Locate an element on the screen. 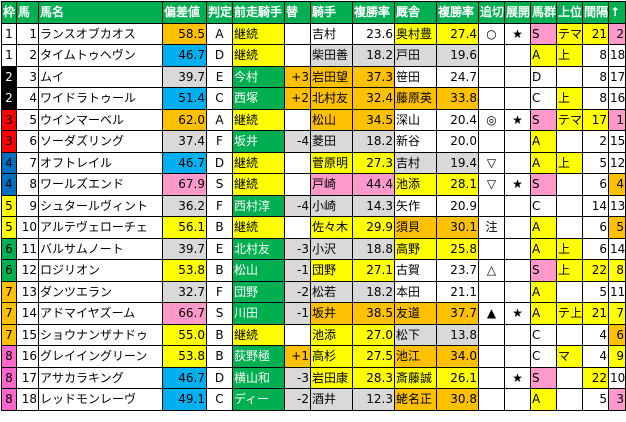 The width and height of the screenshot is (626, 422). header-horse-name: 馬名 is located at coordinates (100, 12).